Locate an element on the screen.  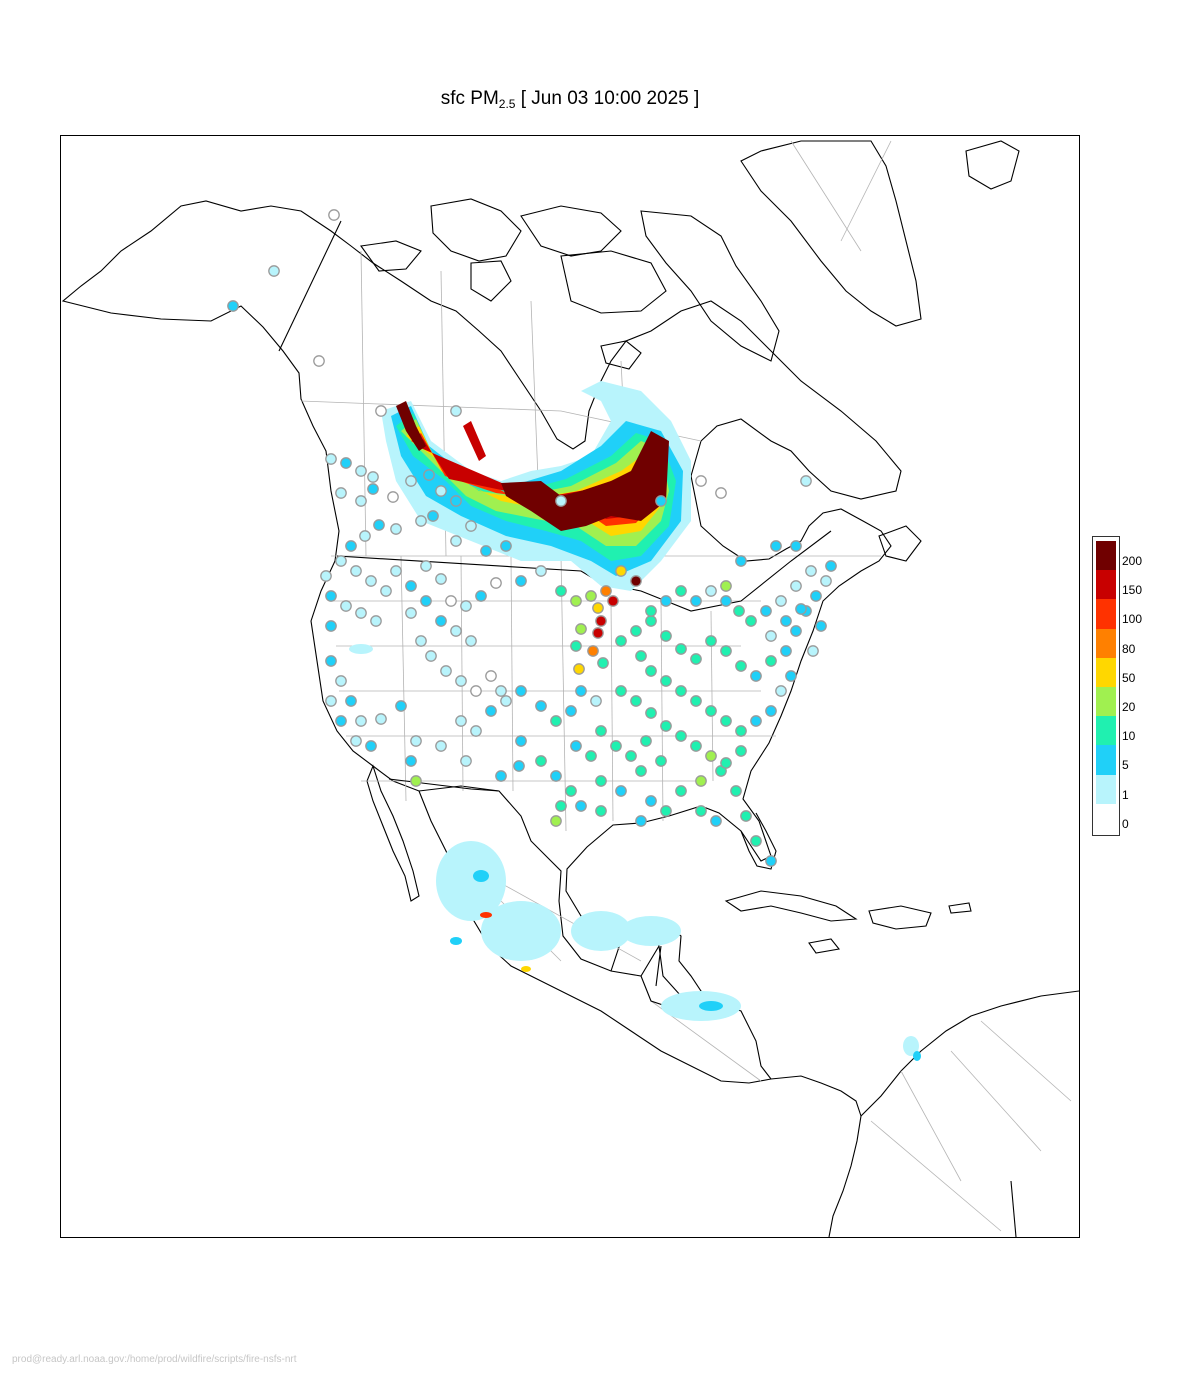
smoke-south-mid is located at coordinates (685, 965).